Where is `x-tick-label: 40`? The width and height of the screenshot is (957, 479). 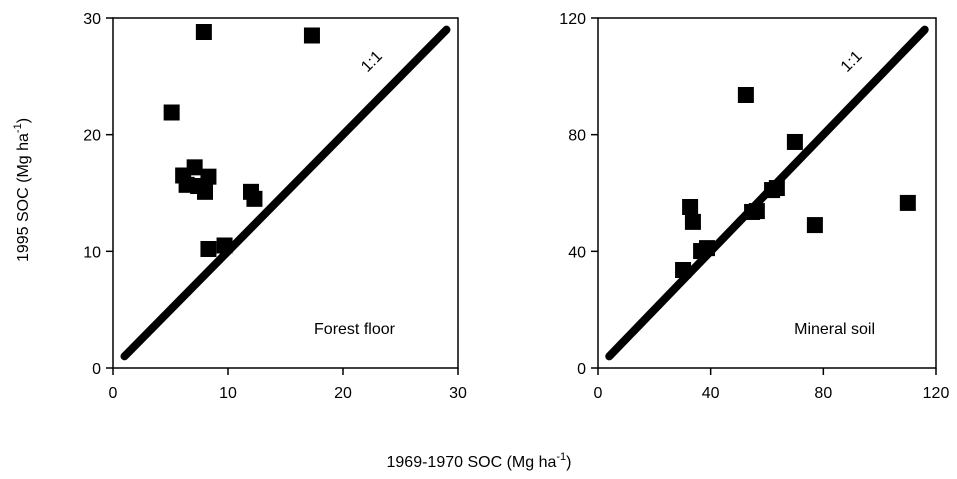
x-tick-label: 40 is located at coordinates (711, 393).